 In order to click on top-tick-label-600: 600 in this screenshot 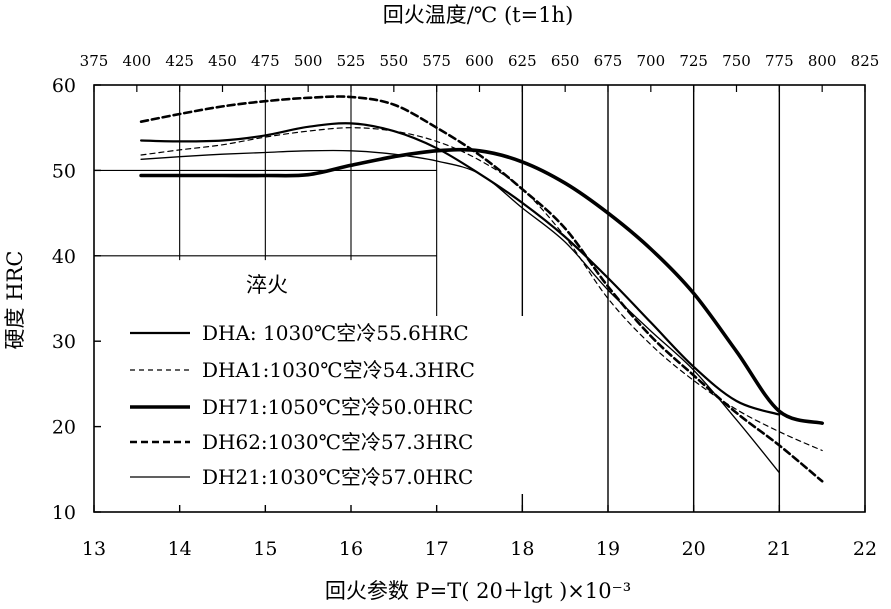, I will do `click(479, 61)`.